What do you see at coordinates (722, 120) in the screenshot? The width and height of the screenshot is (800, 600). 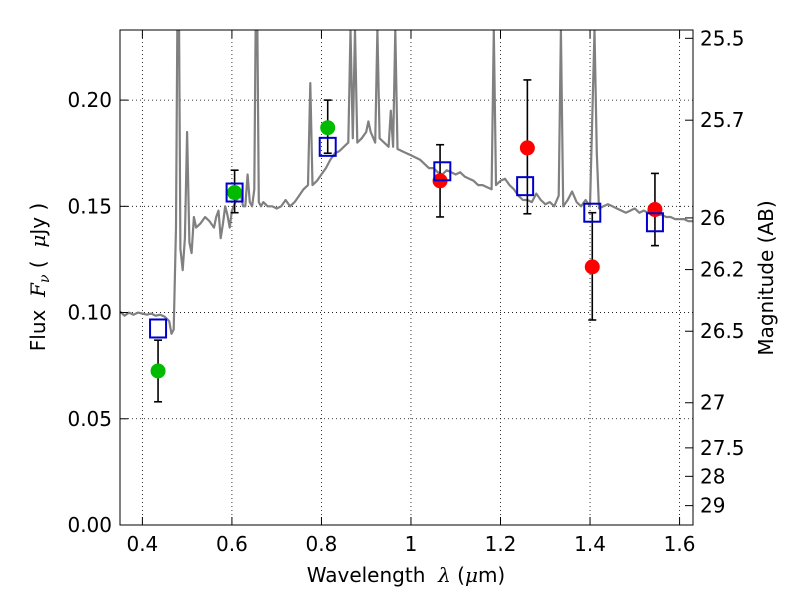 I see `mag-tick-label: 25.7` at bounding box center [722, 120].